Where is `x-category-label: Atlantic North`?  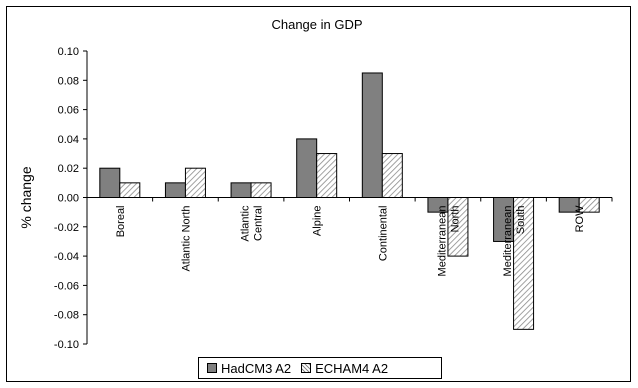 x-category-label: Atlantic North is located at coordinates (186, 239).